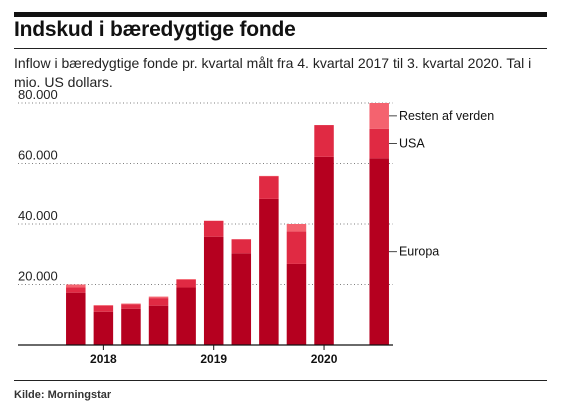 Image resolution: width=587 pixels, height=409 pixels. I want to click on series-label-resten-af-verden: Resten af verden, so click(446, 116).